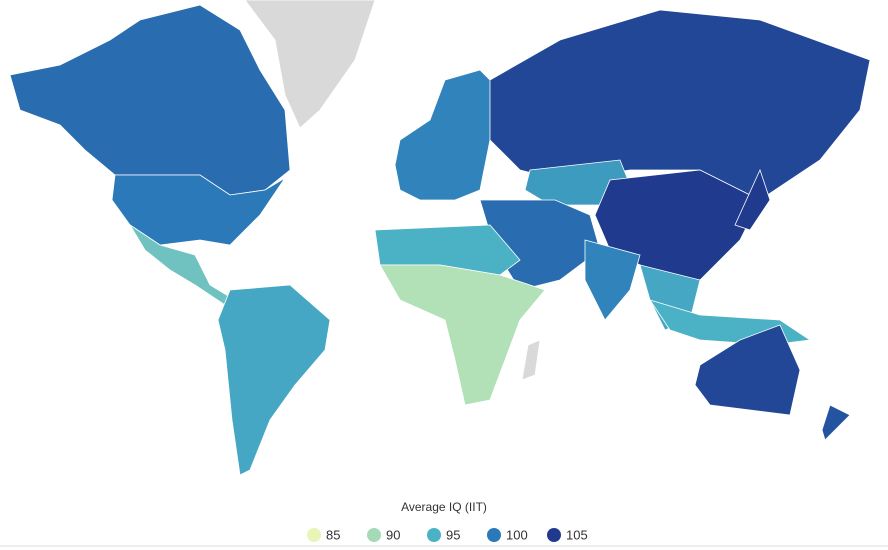 The width and height of the screenshot is (888, 550). I want to click on legend-title: Average IQ (IIT), so click(444, 507).